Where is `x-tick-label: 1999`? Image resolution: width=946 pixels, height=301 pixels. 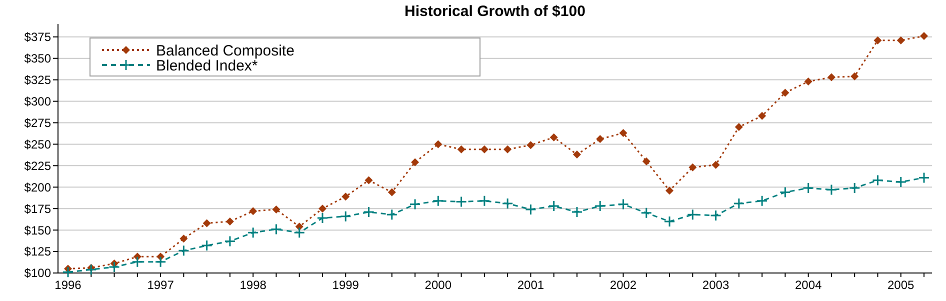 x-tick-label: 1999 is located at coordinates (346, 285).